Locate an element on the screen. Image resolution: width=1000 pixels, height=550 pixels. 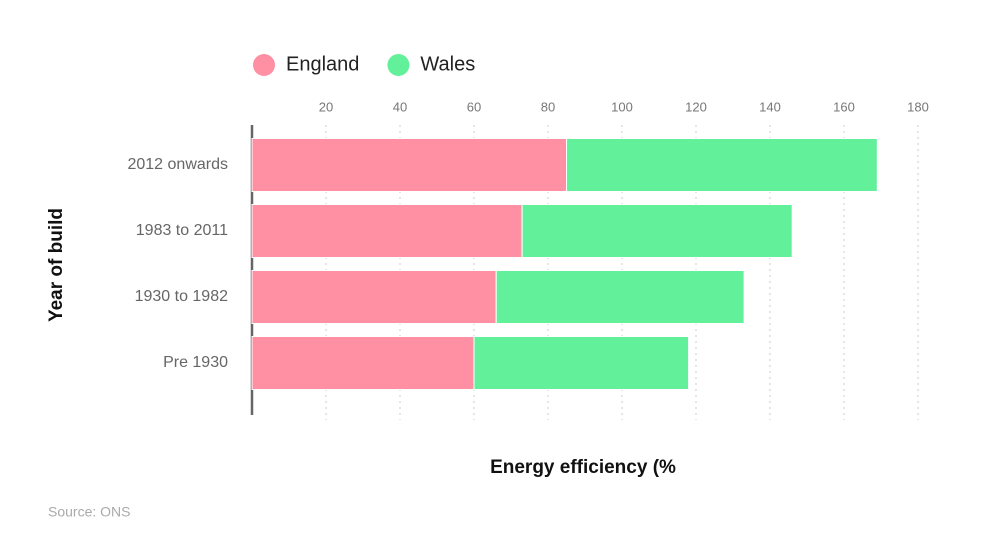
x-tick-label: 20 is located at coordinates (326, 106).